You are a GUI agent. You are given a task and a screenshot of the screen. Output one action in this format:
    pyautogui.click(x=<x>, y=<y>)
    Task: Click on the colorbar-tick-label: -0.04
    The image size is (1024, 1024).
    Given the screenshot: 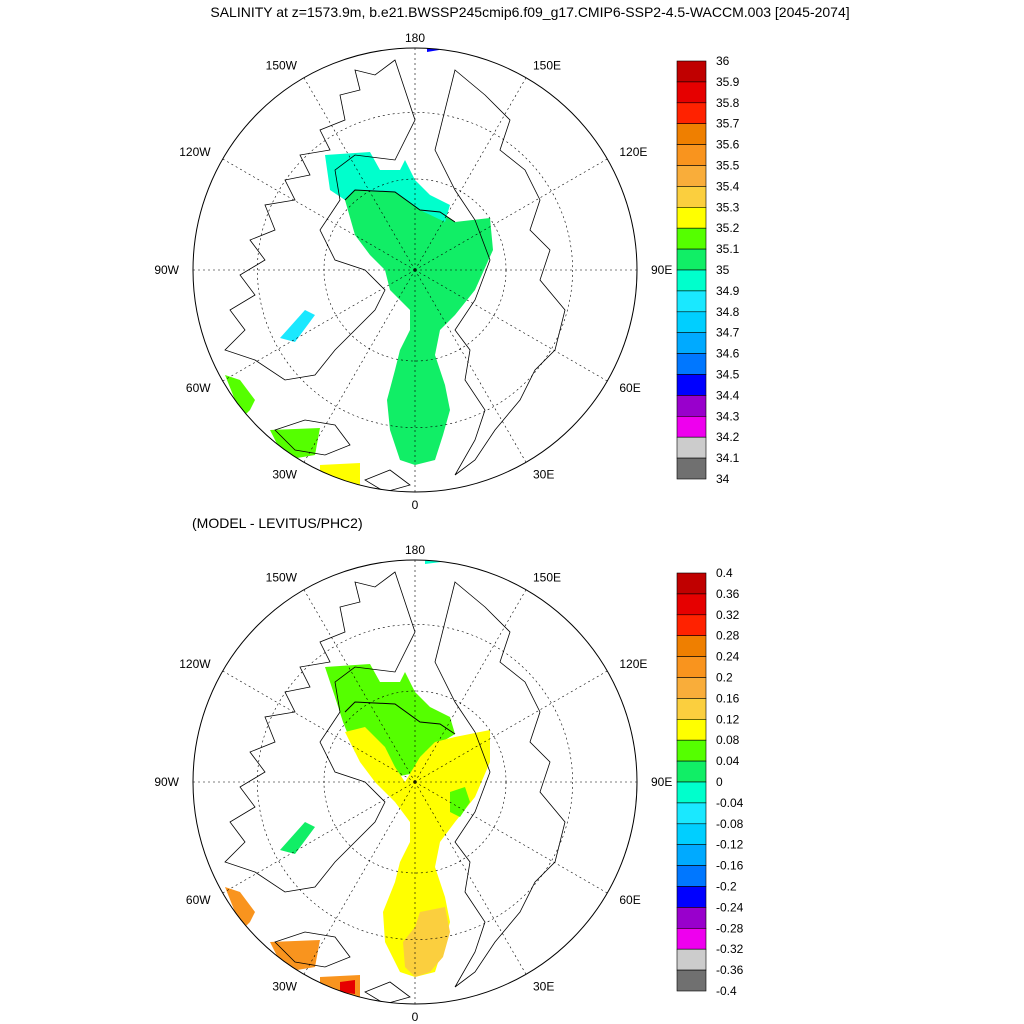 What is the action you would take?
    pyautogui.click(x=730, y=803)
    